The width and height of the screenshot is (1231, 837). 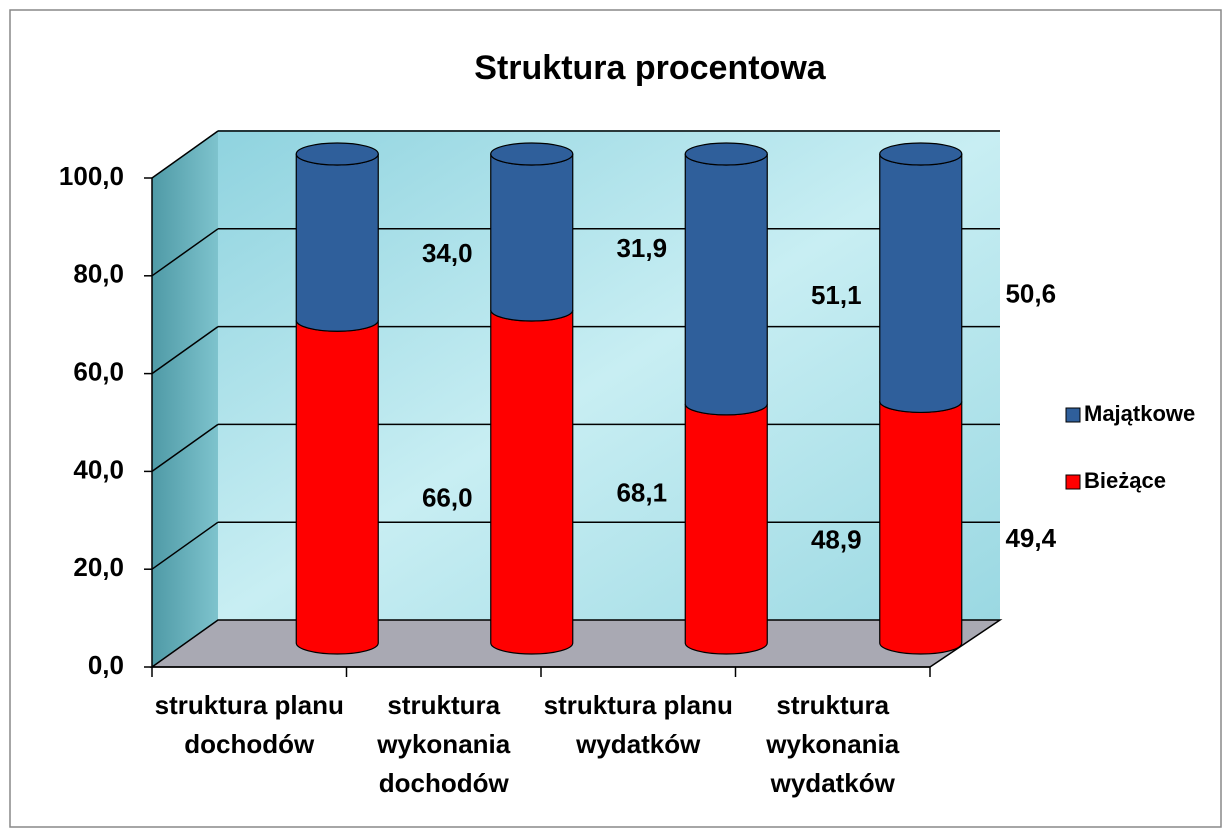 I want to click on x-tick-label: struktura wykonania dochodów, so click(x=444, y=744).